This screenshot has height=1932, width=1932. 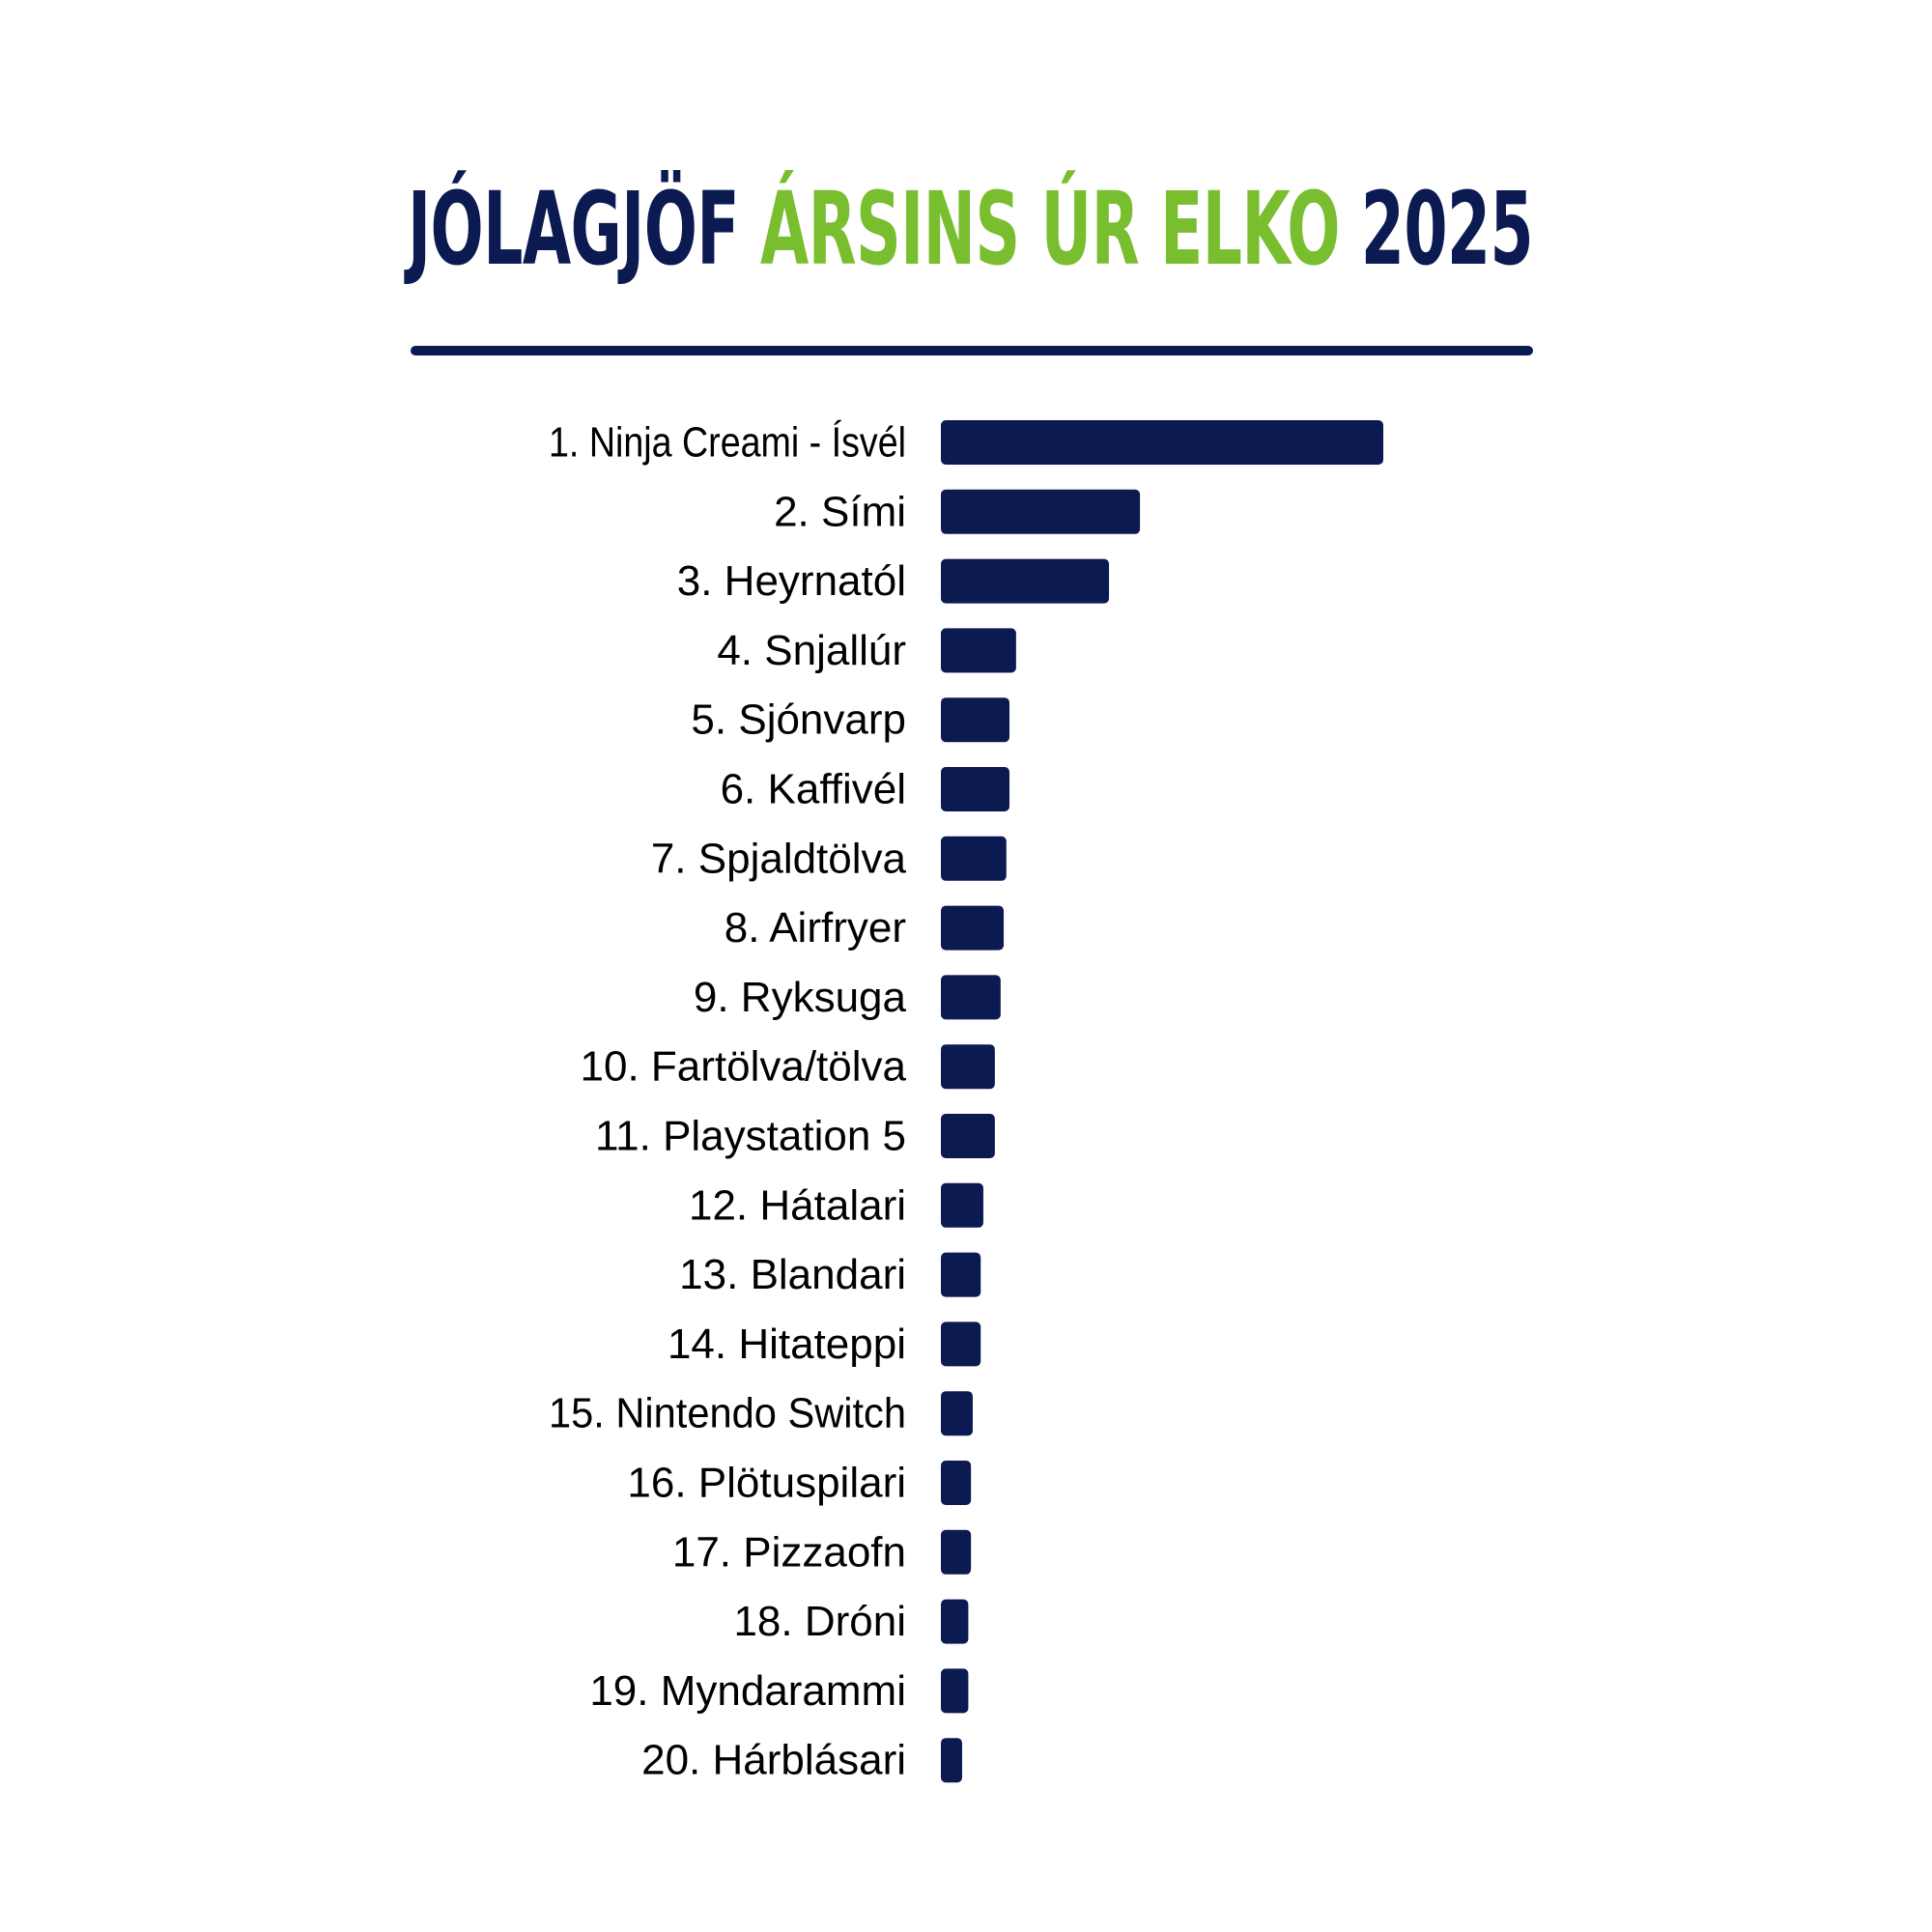 What do you see at coordinates (574, 229) in the screenshot?
I see `title-part-1: JÓLAGJÖF` at bounding box center [574, 229].